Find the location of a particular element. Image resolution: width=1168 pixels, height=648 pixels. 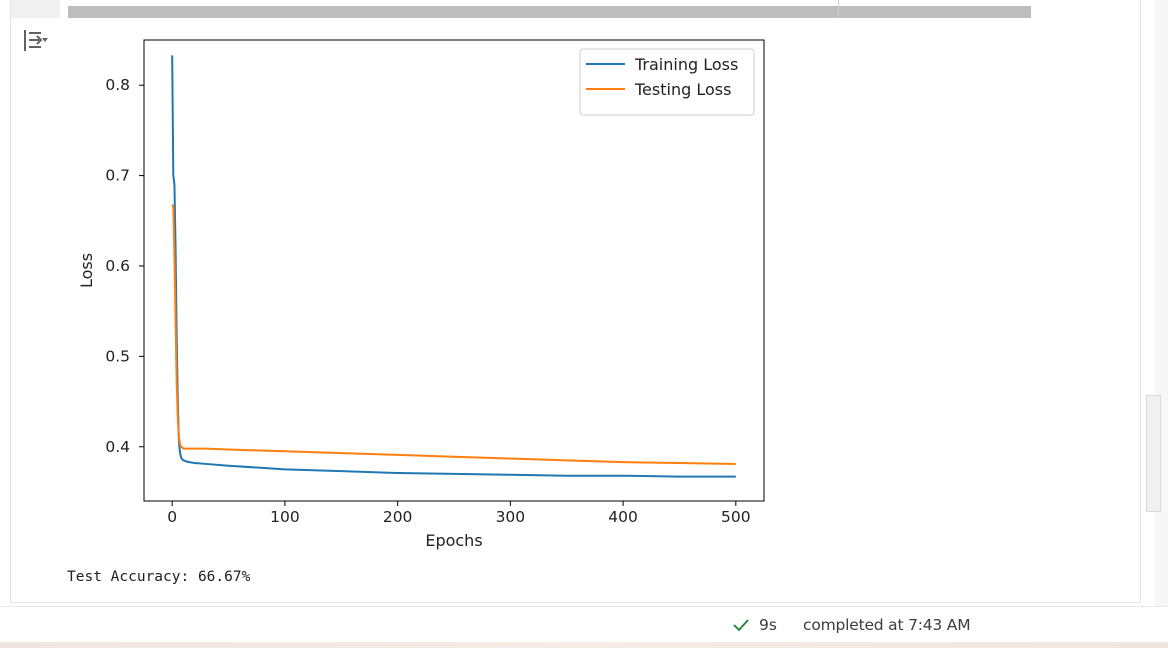

cell-gutter is located at coordinates (35, 9).